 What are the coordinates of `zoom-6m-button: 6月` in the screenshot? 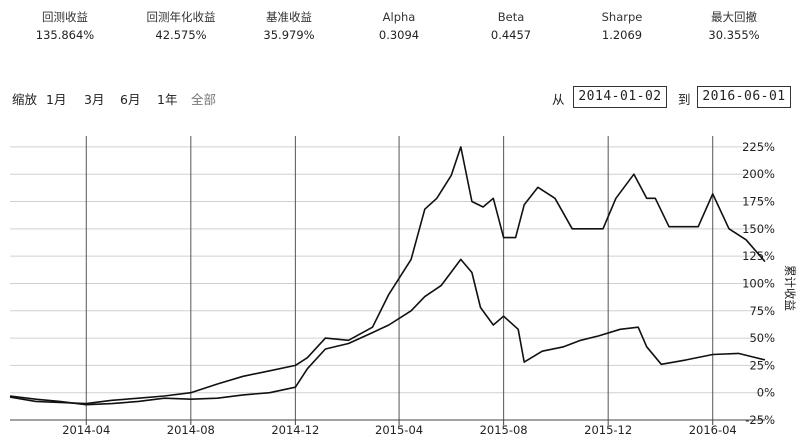 It's located at (130, 99).